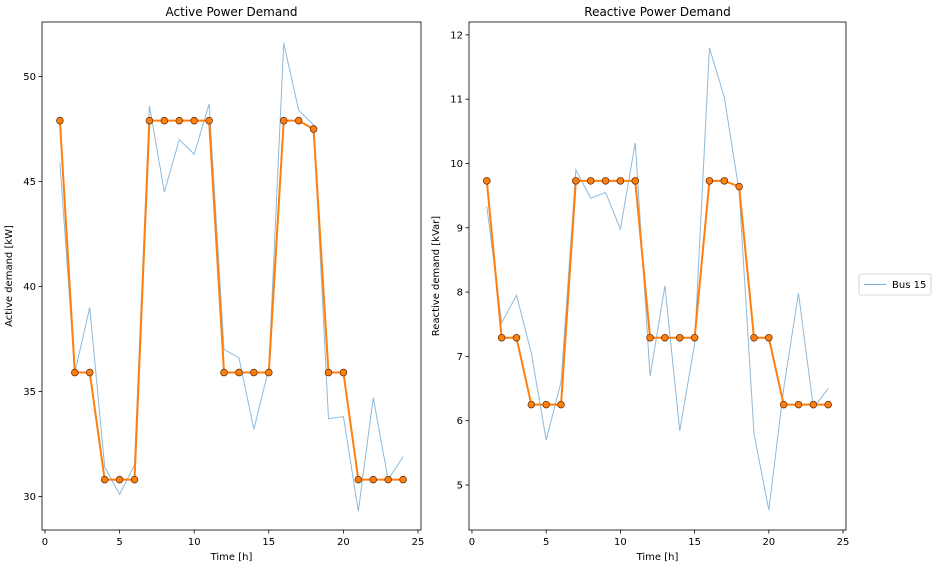 The width and height of the screenshot is (937, 568). Describe the element at coordinates (119, 542) in the screenshot. I see `active-x-tick-label: 5` at that location.